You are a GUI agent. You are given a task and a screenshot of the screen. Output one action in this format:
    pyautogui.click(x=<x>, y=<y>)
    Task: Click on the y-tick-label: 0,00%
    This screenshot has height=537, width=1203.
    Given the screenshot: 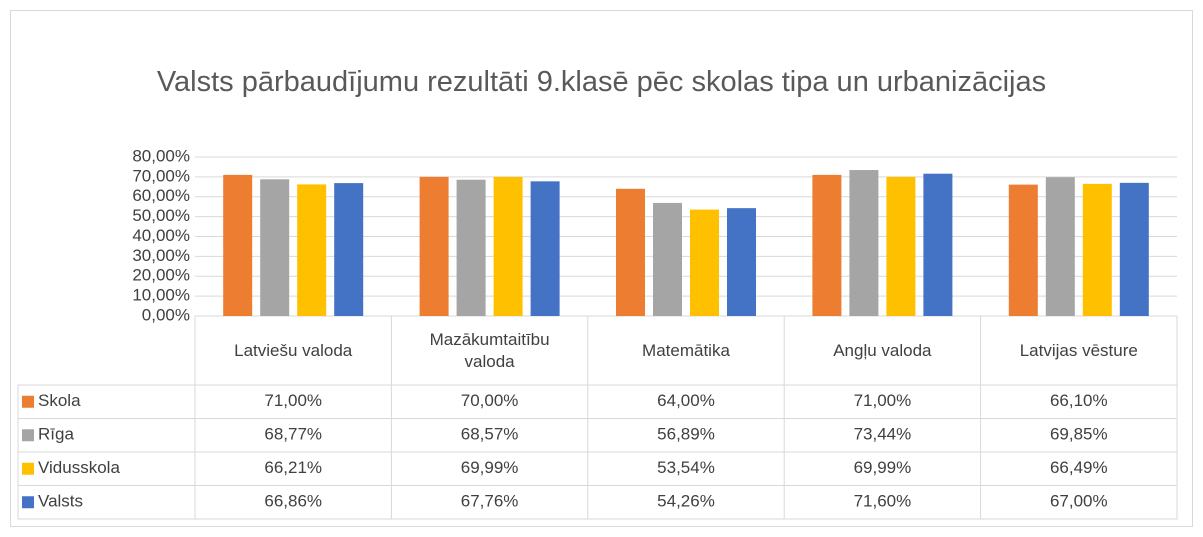 What is the action you would take?
    pyautogui.click(x=166, y=314)
    